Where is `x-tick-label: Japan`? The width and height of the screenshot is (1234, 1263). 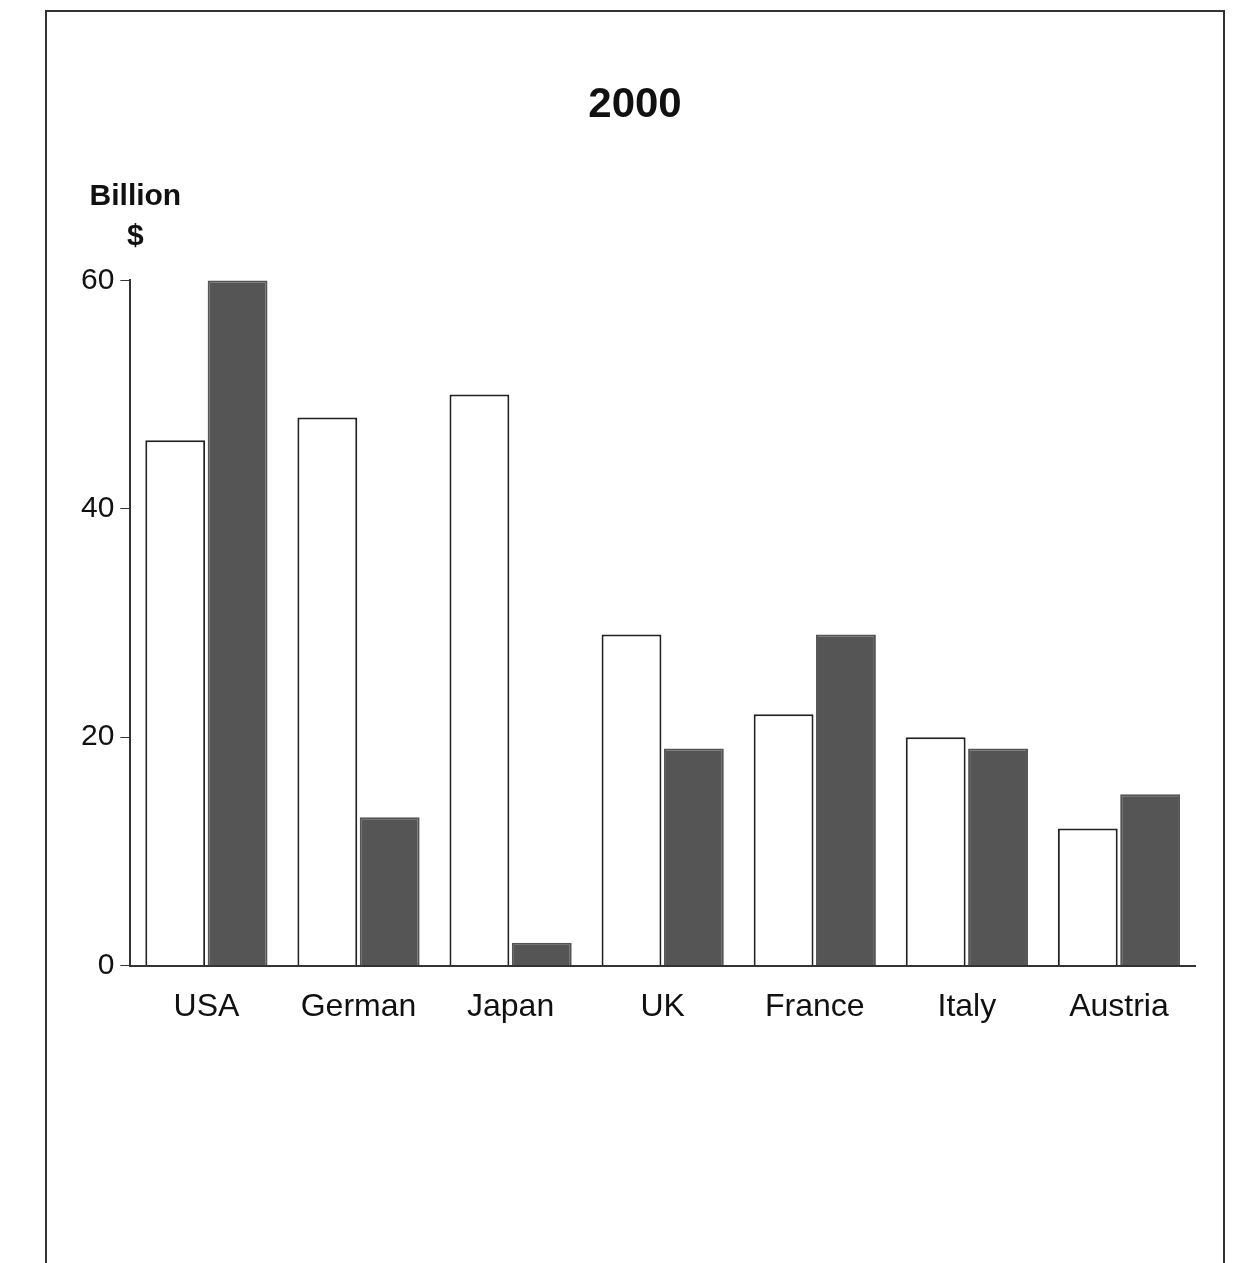 x-tick-label: Japan is located at coordinates (511, 1004).